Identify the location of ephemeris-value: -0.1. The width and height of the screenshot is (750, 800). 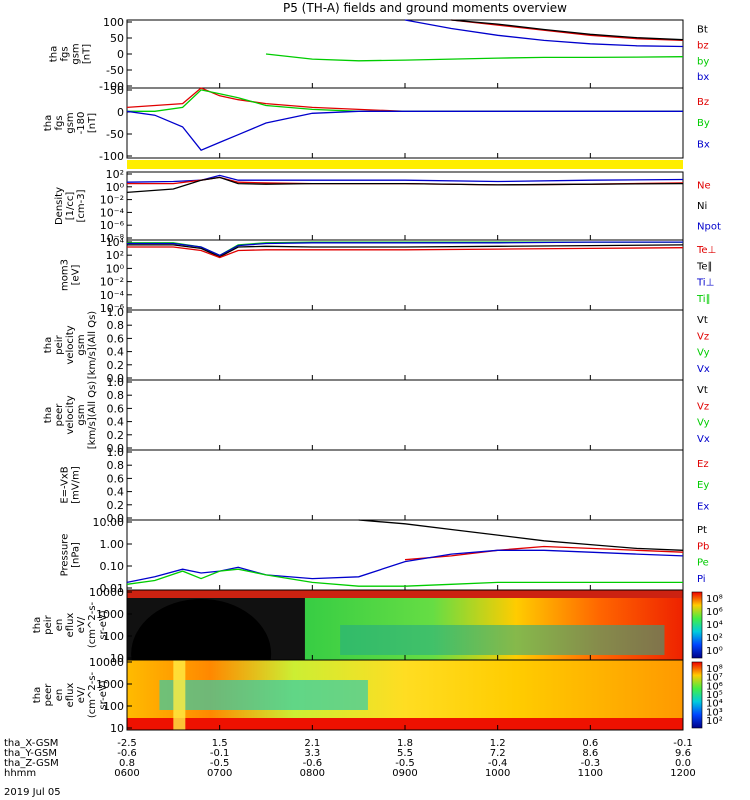
(683, 743).